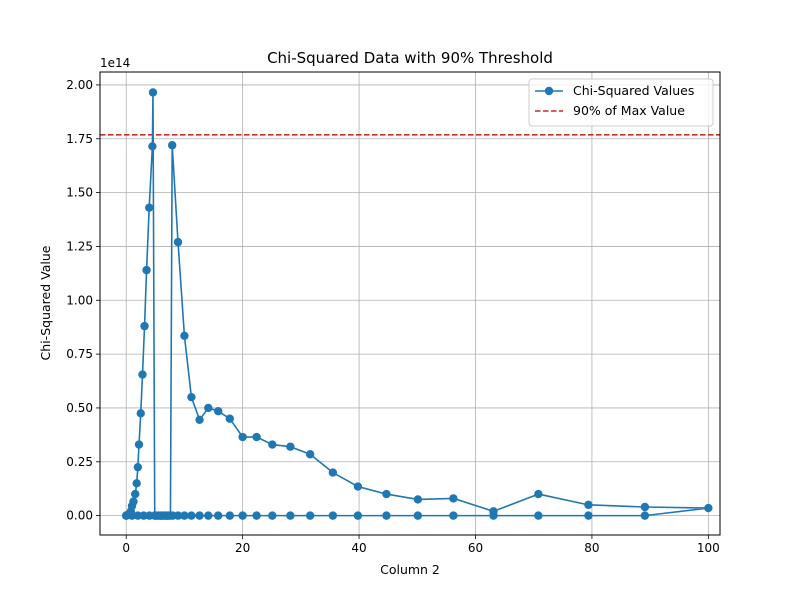  Describe the element at coordinates (45, 302) in the screenshot. I see `y-axis-label: Chi-Squared Value` at that location.